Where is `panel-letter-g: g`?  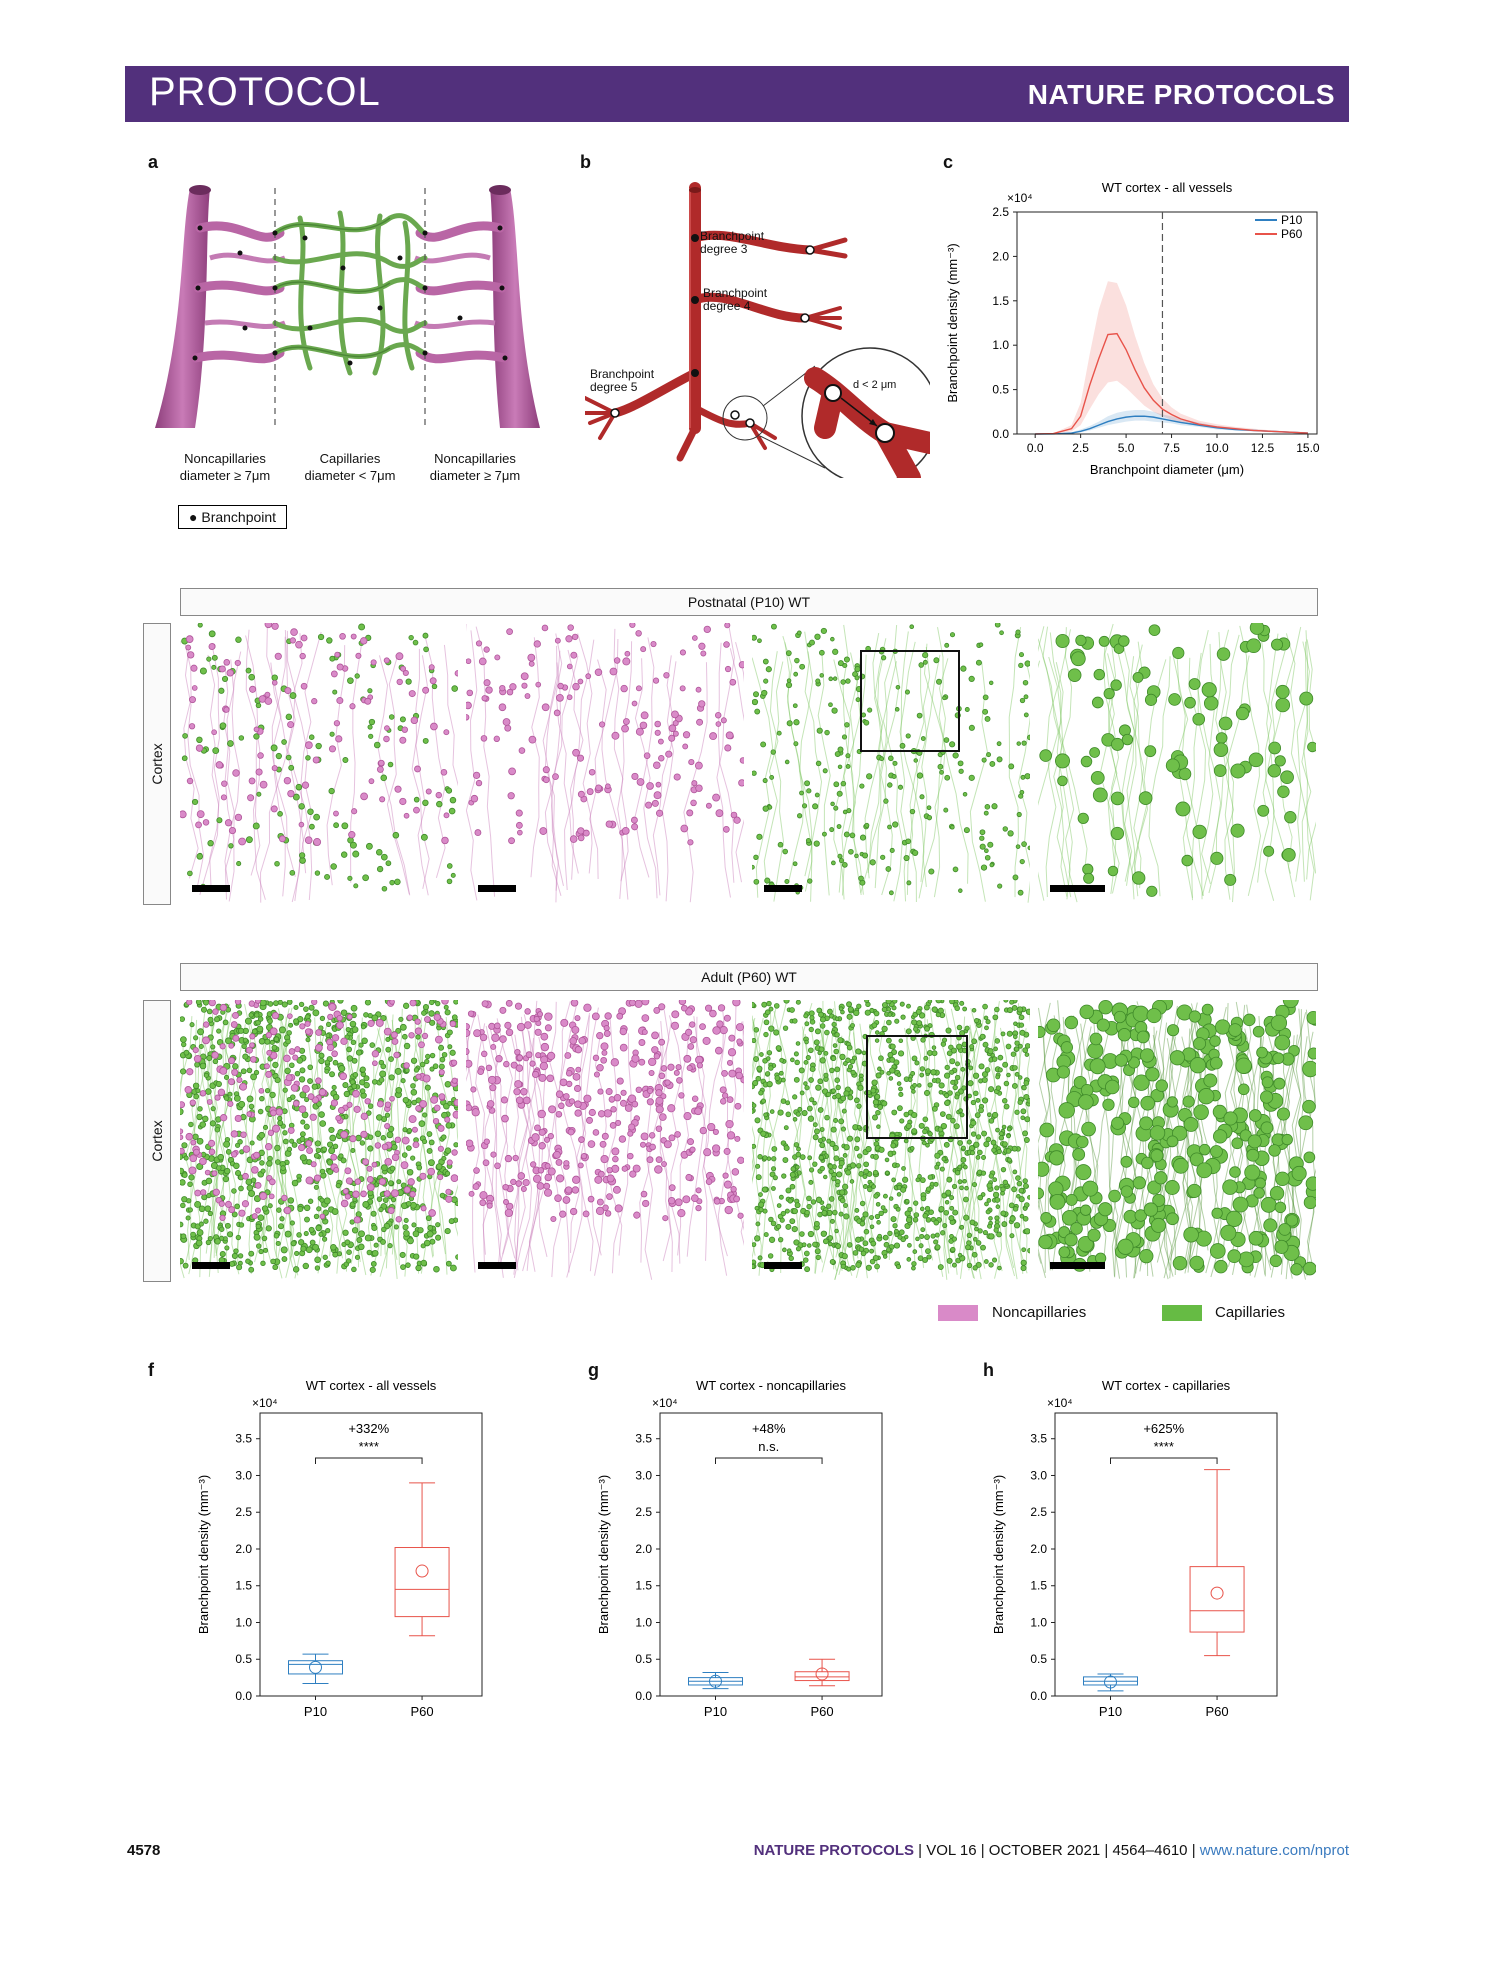 panel-letter-g: g is located at coordinates (593, 1370).